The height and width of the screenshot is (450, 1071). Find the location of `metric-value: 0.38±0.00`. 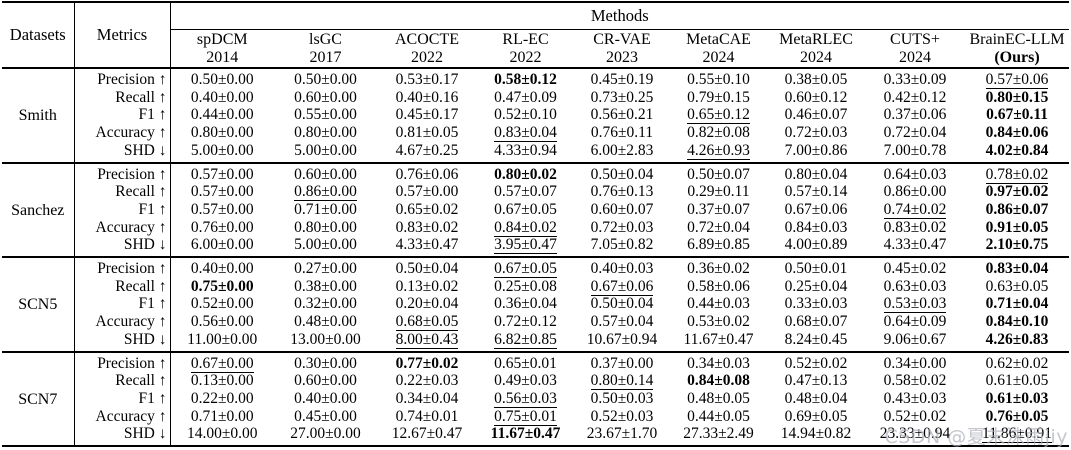

metric-value: 0.38±0.00 is located at coordinates (325, 286).